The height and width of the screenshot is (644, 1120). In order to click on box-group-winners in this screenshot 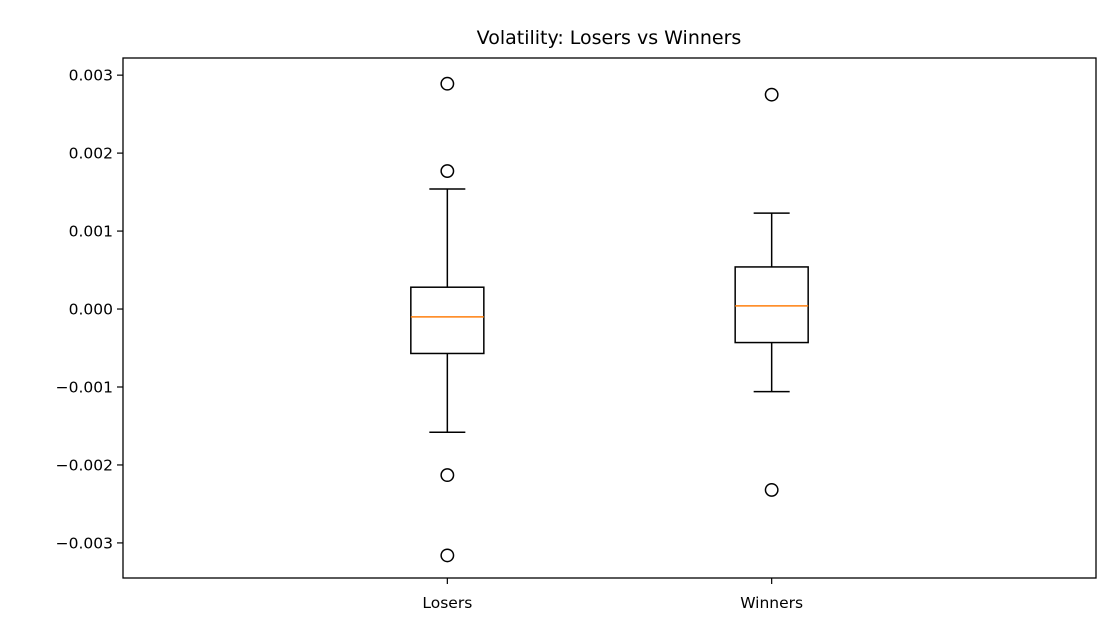, I will do `click(771, 292)`.